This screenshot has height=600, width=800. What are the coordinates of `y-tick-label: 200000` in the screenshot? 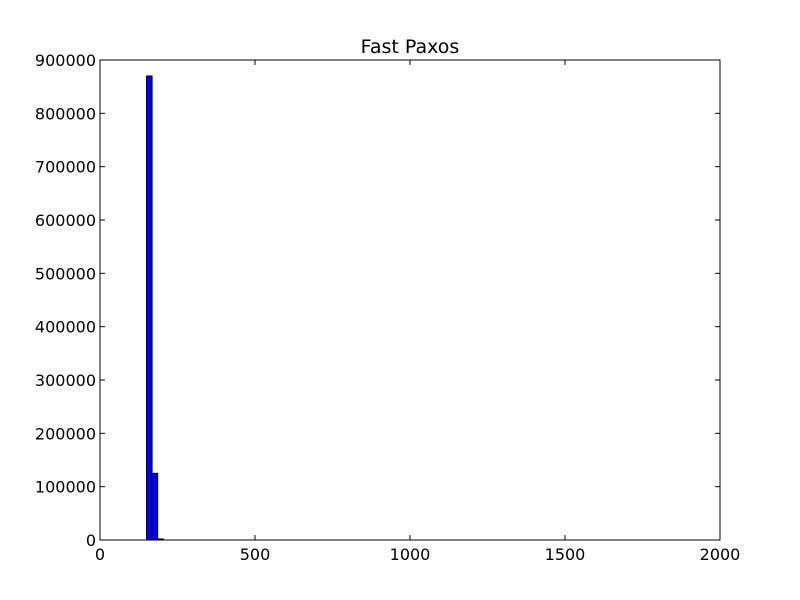 It's located at (65, 433).